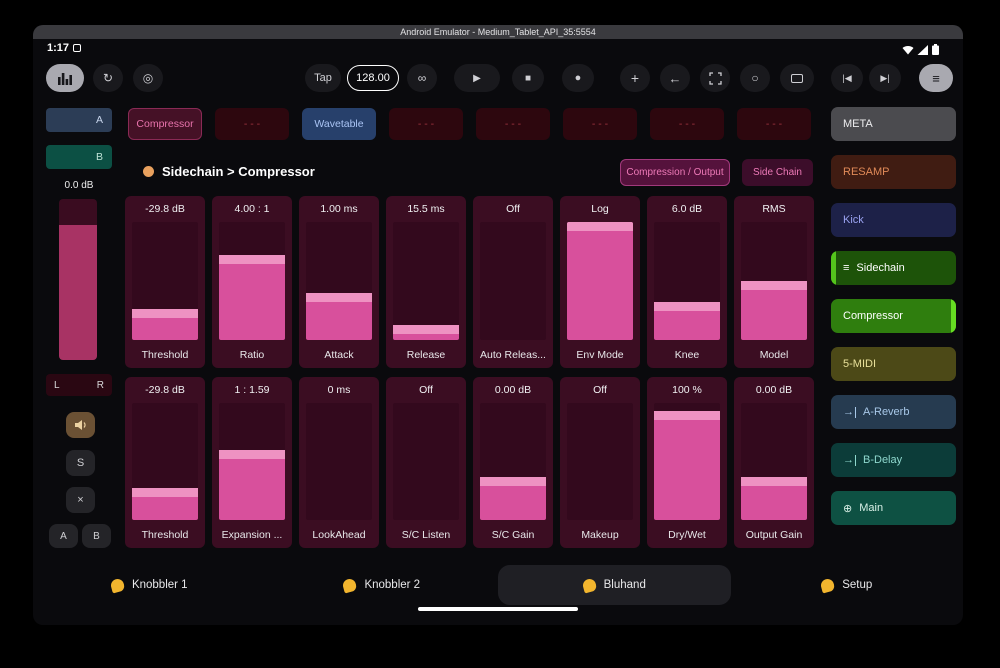  I want to click on back-button: ←, so click(675, 78).